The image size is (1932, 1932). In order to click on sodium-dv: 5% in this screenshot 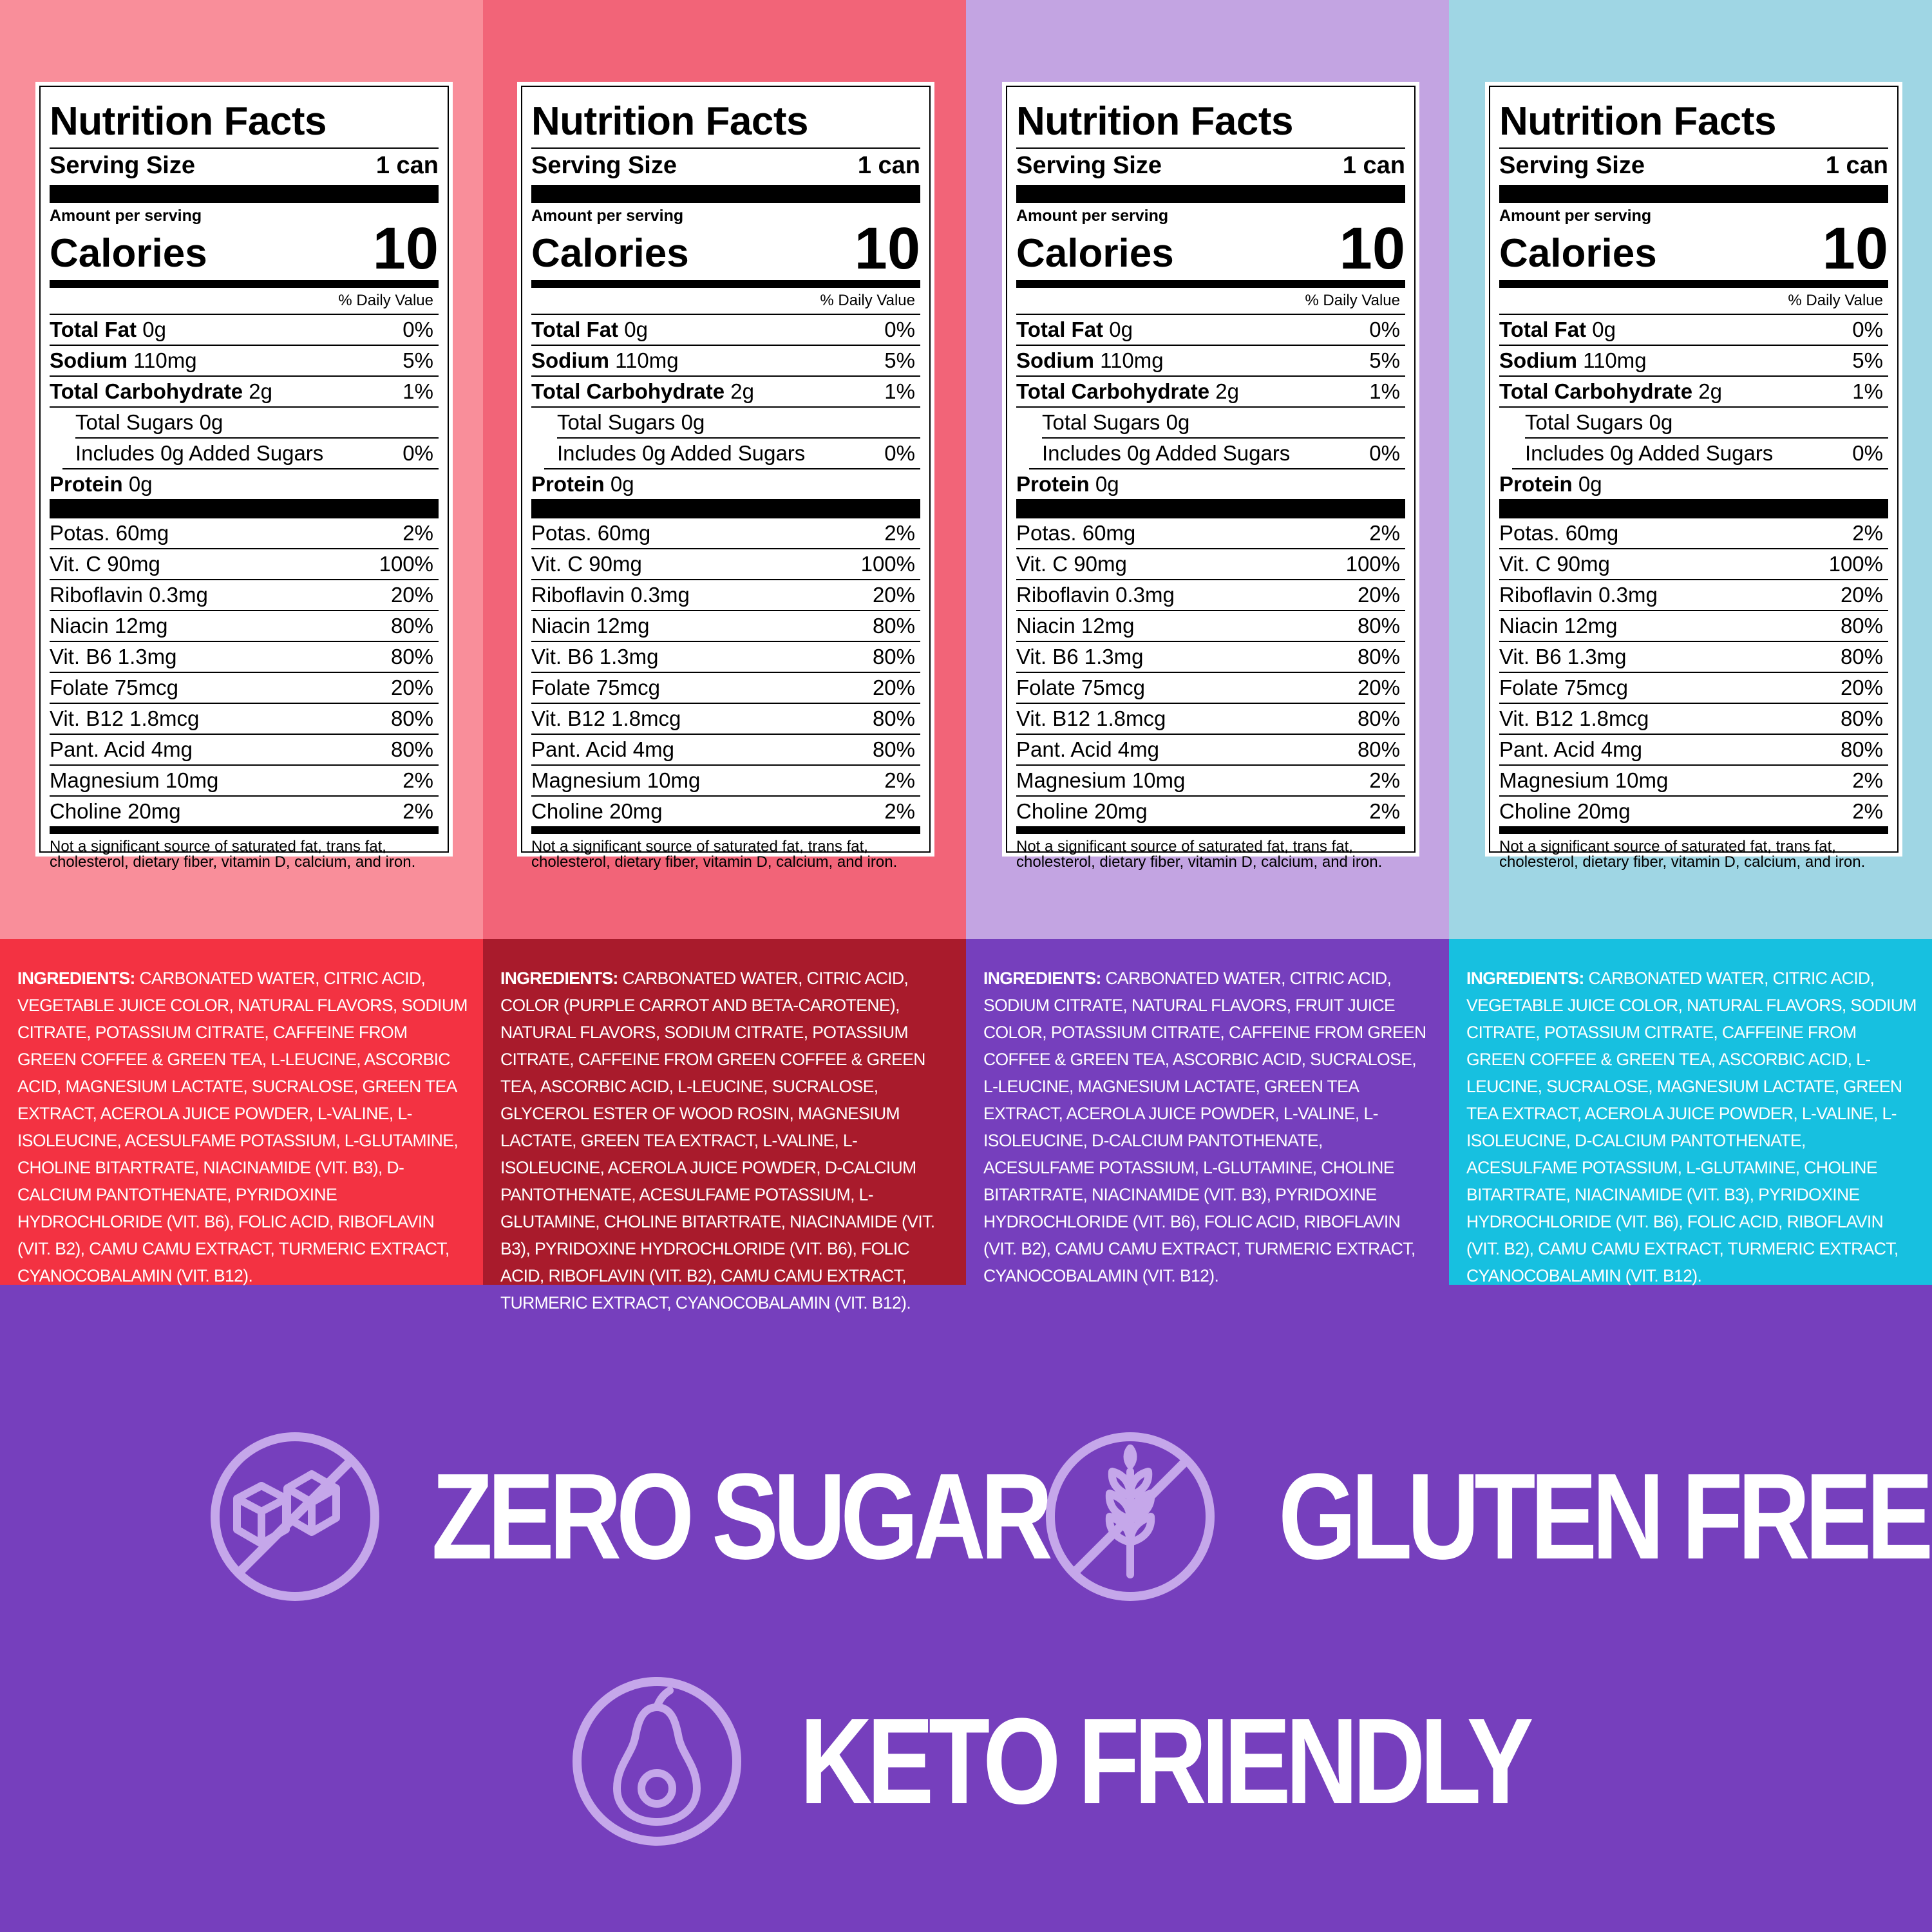, I will do `click(417, 360)`.